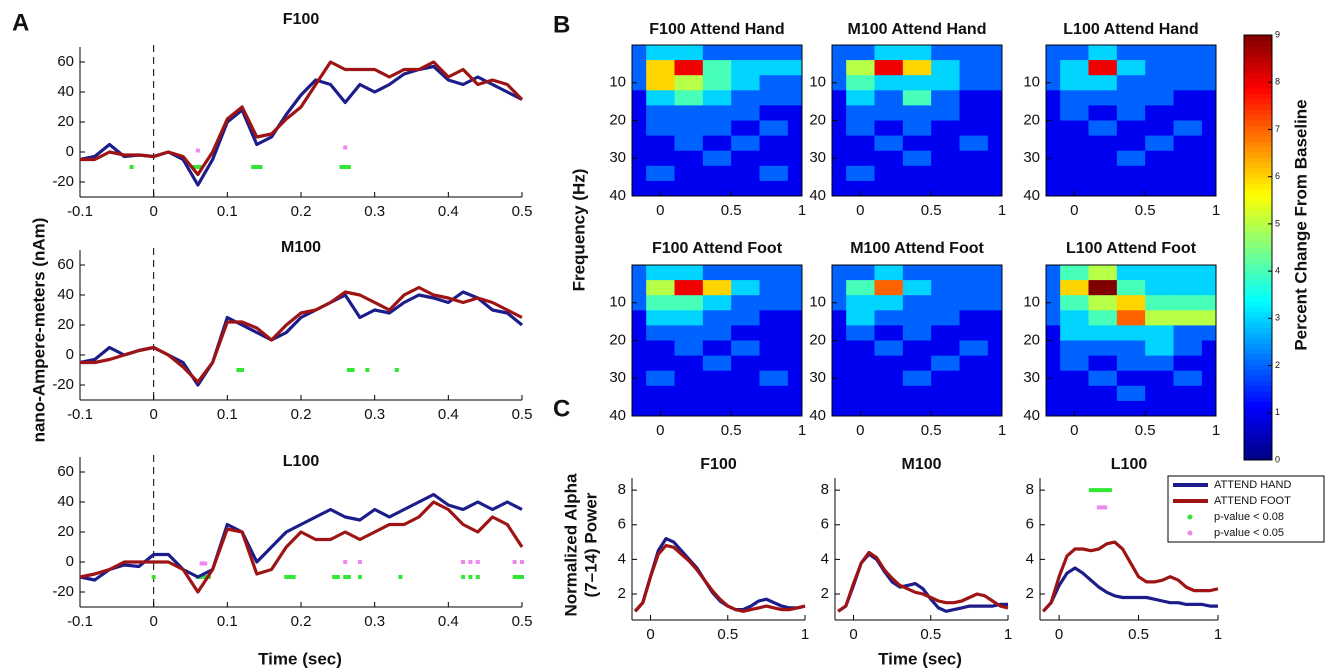 This screenshot has width=1326, height=671. Describe the element at coordinates (825, 558) in the screenshot. I see `y-tick-label: 4` at that location.